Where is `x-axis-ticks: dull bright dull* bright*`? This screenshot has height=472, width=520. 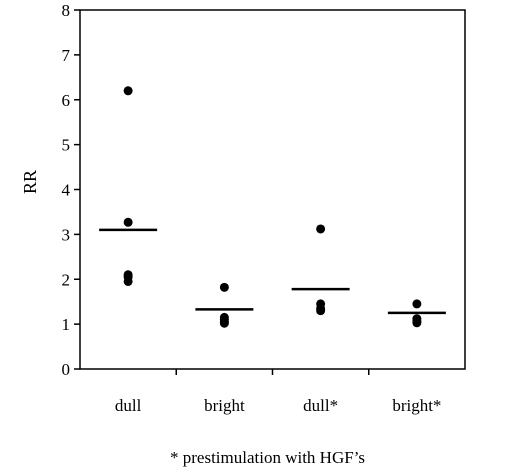 x-axis-ticks: dull bright dull* bright* is located at coordinates (278, 392).